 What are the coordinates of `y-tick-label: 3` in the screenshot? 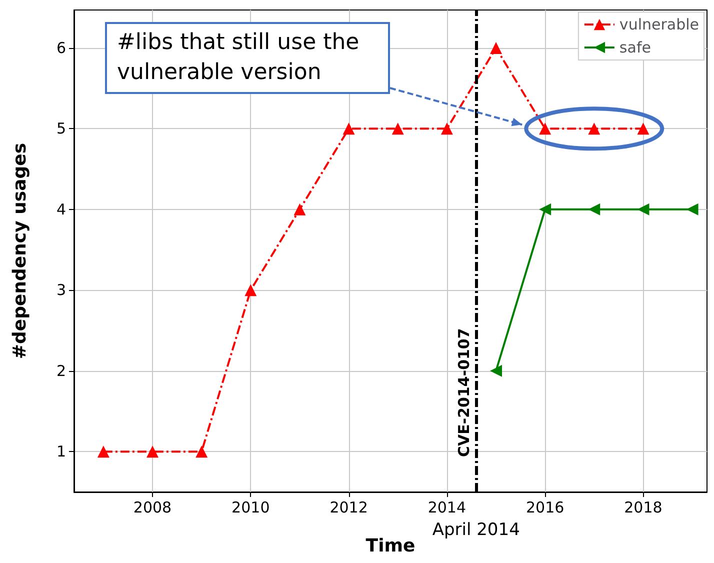 It's located at (61, 290).